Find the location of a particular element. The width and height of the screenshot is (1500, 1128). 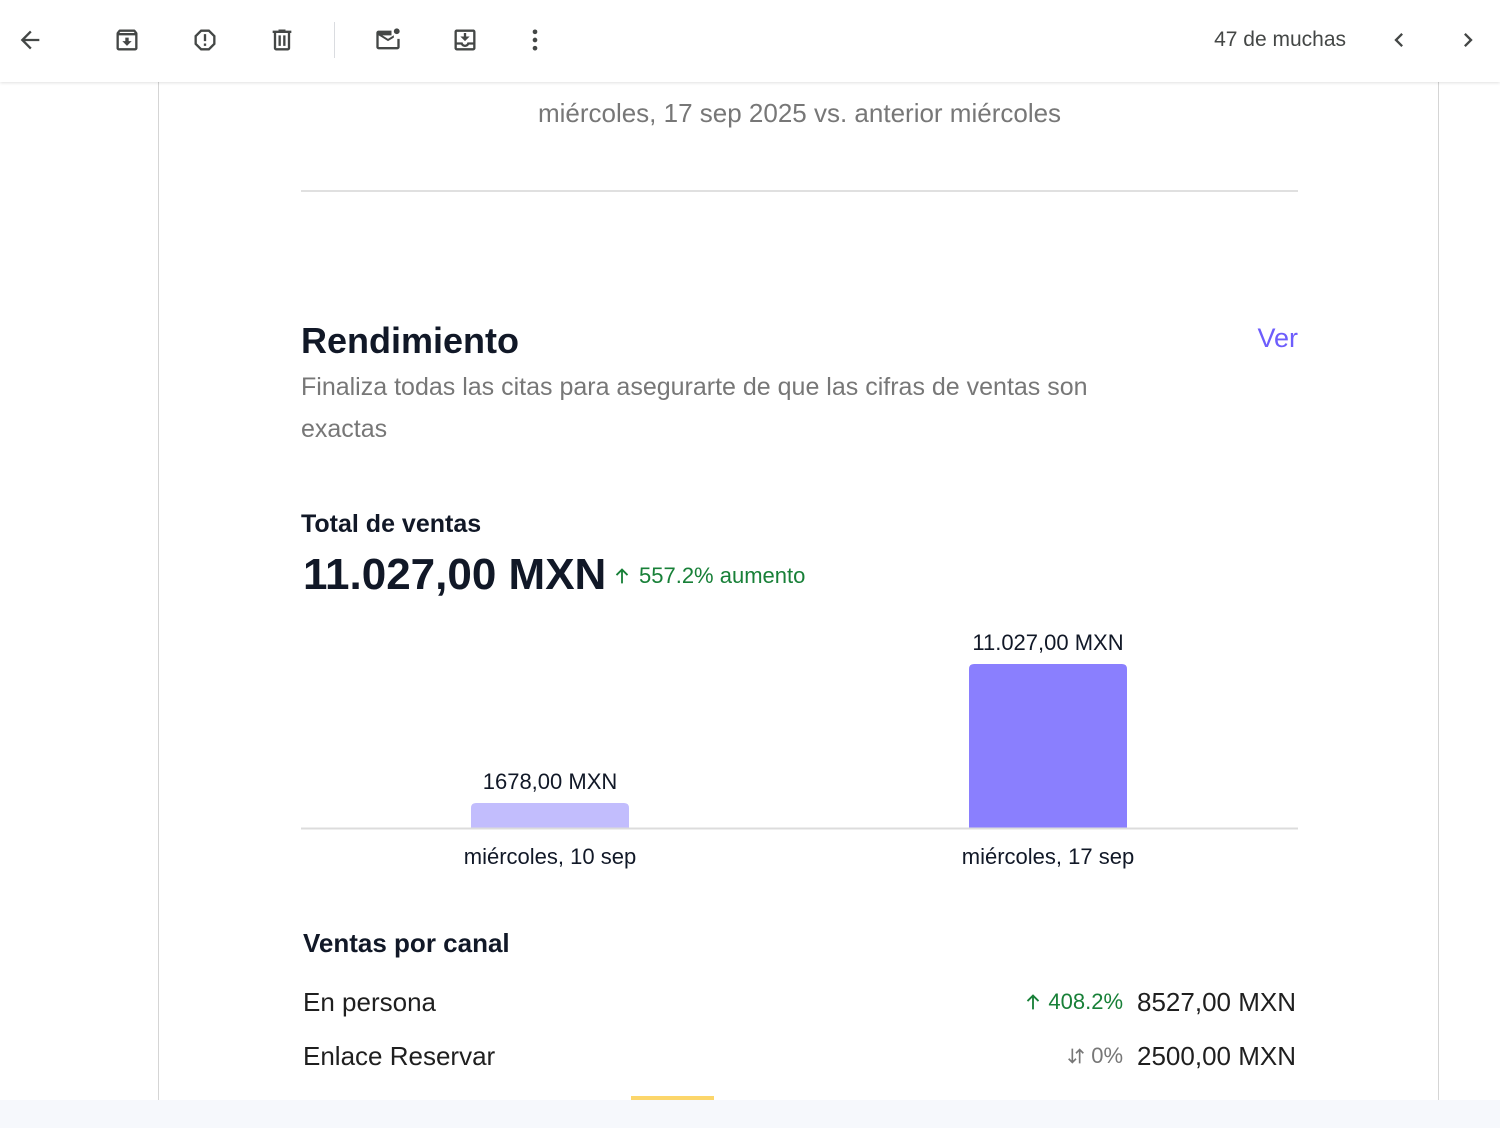

delete-button is located at coordinates (282, 40).